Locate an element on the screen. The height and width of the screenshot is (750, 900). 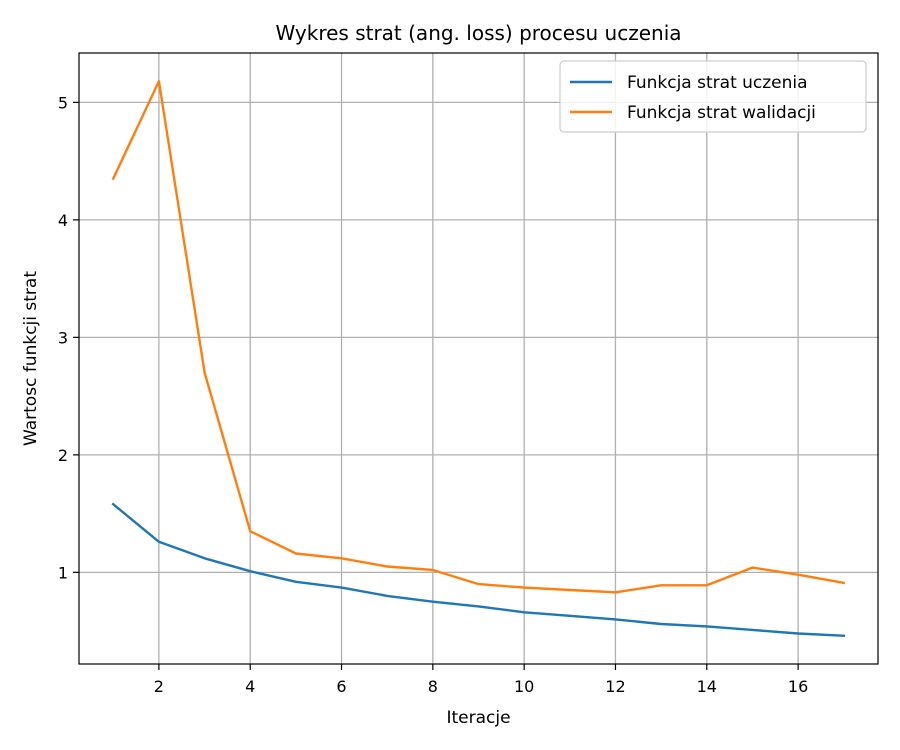
series-line-training-loss is located at coordinates (478, 570).